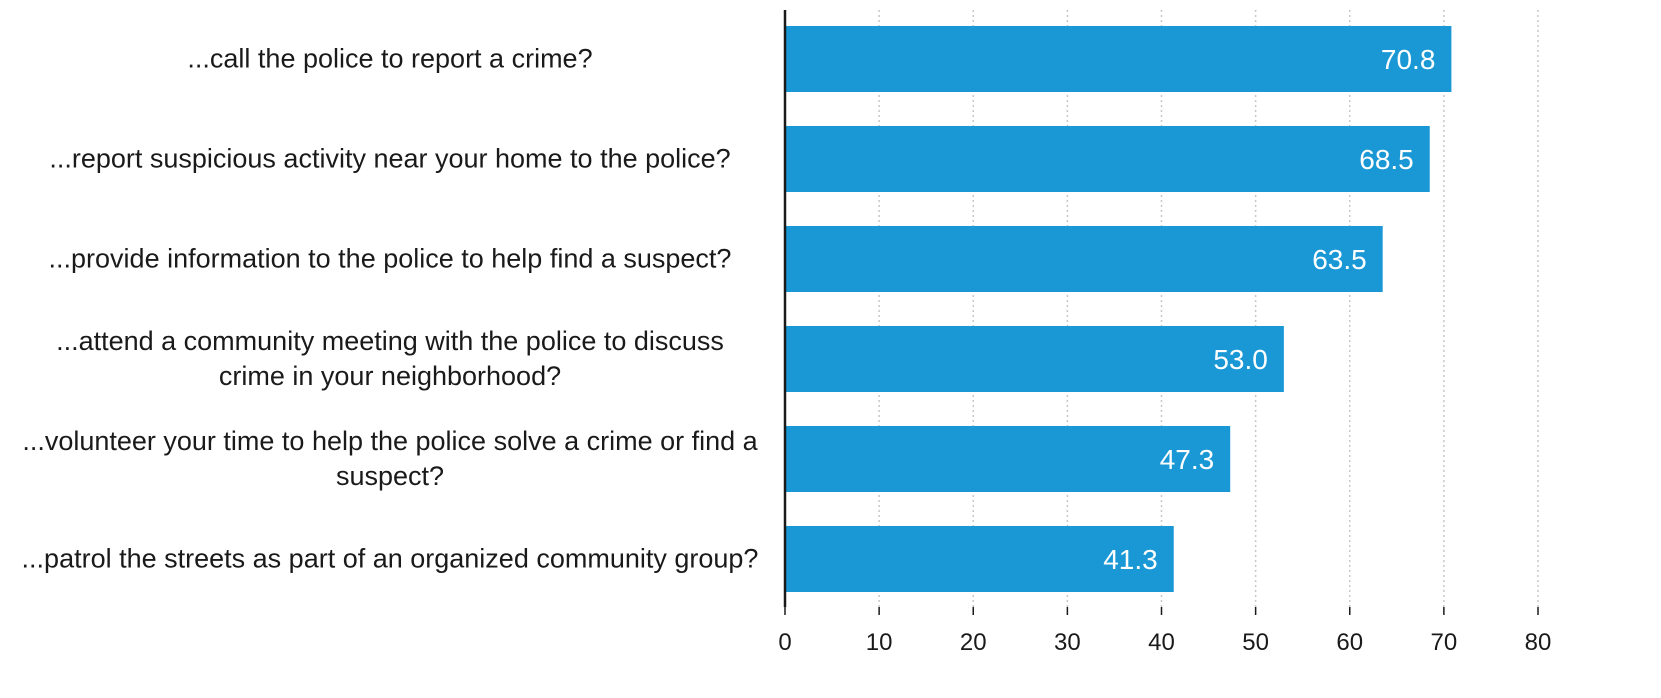 This screenshot has height=698, width=1661. I want to click on bar-value-label: 53.0, so click(1240, 359).